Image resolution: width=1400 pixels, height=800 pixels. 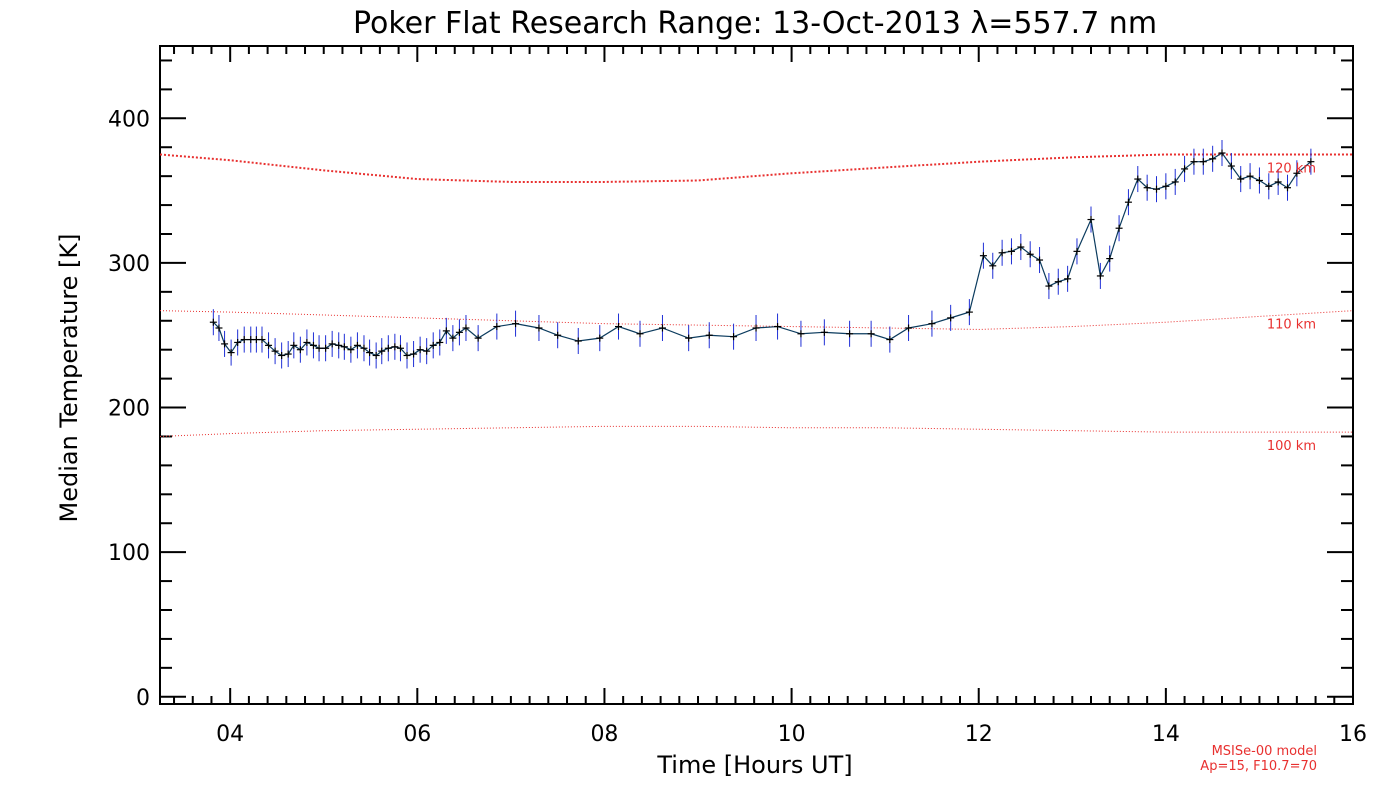 What do you see at coordinates (604, 734) in the screenshot?
I see `x-tick-label: 08` at bounding box center [604, 734].